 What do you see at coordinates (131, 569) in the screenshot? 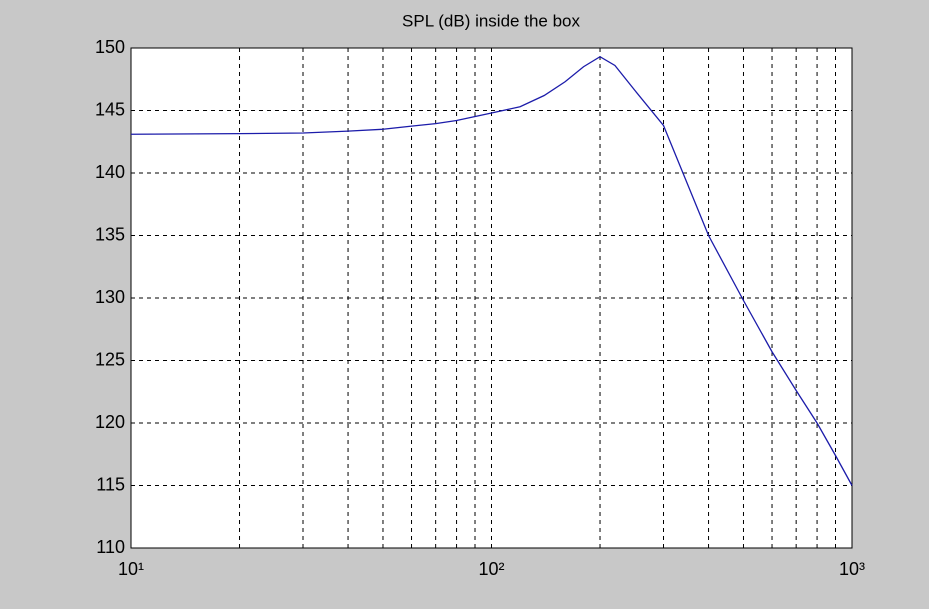
I see `x-tick-label: 10¹` at bounding box center [131, 569].